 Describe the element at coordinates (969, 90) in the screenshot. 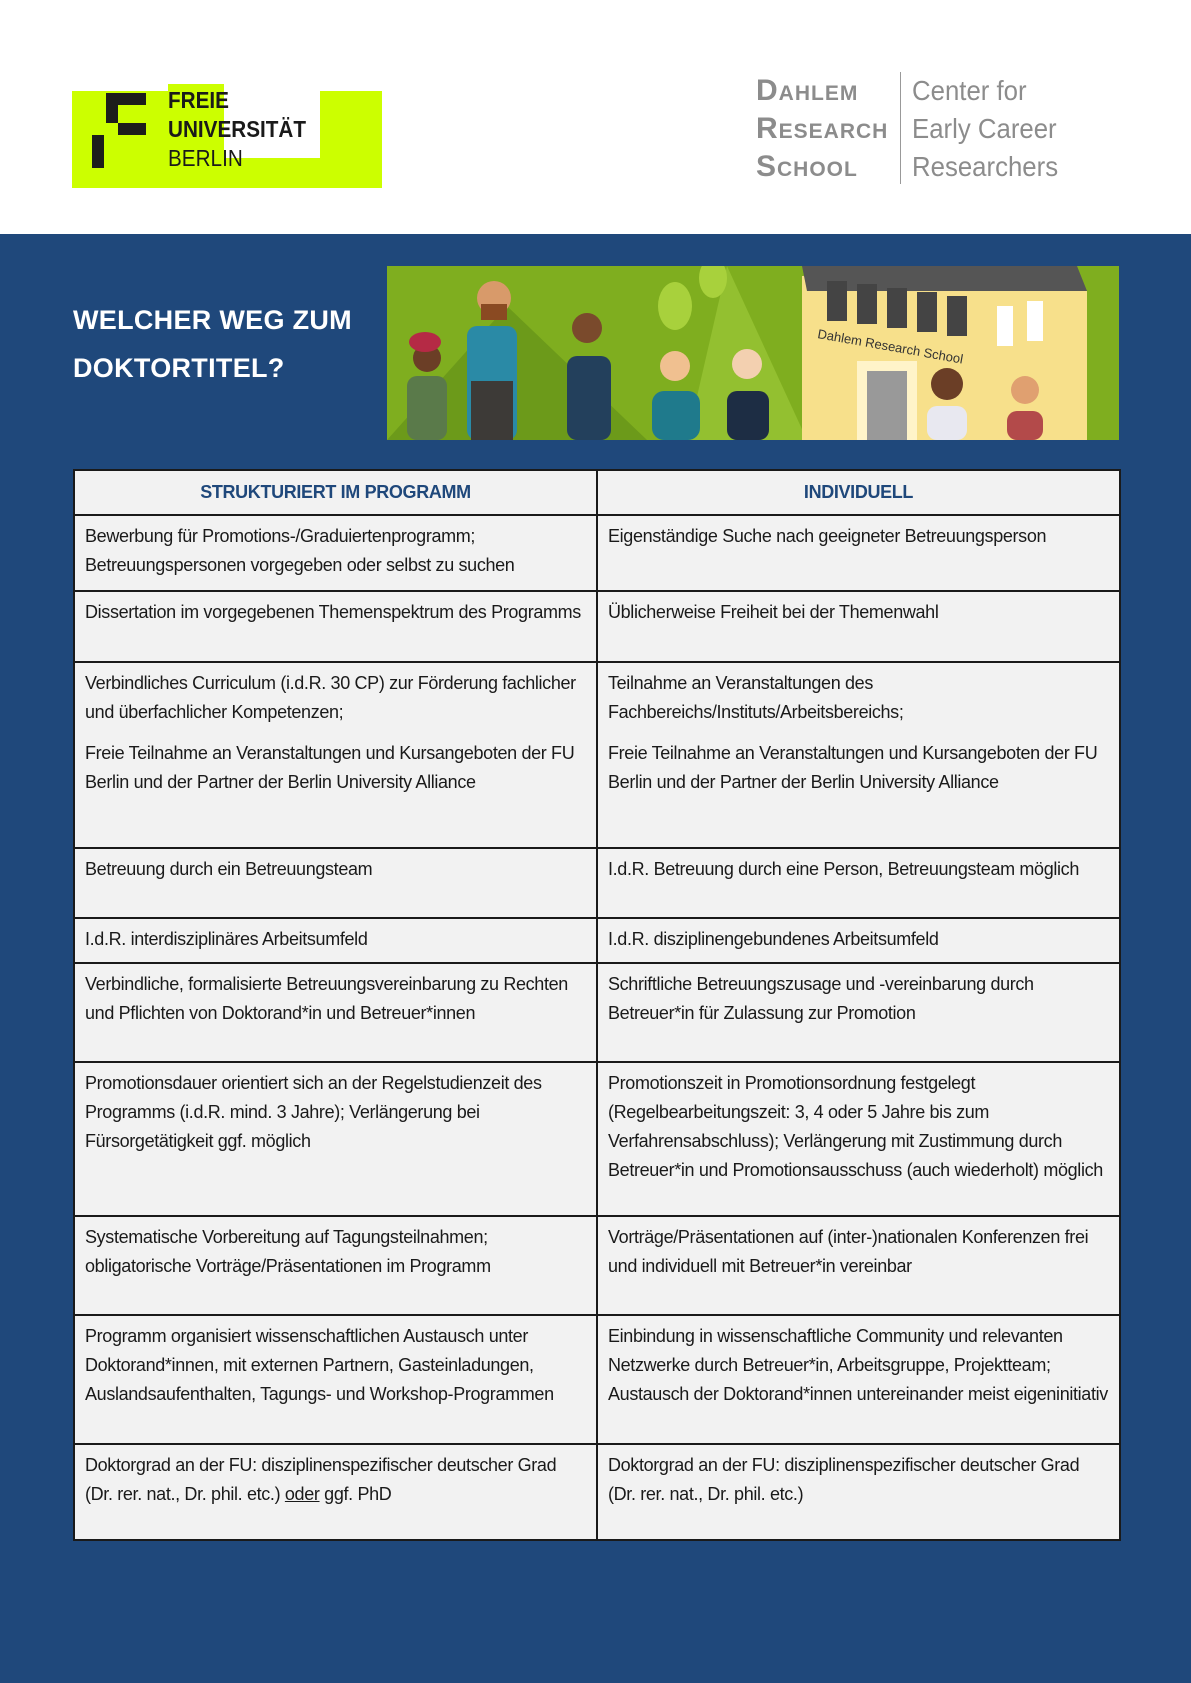

I see `drs-logo-subtitle: Center for` at that location.